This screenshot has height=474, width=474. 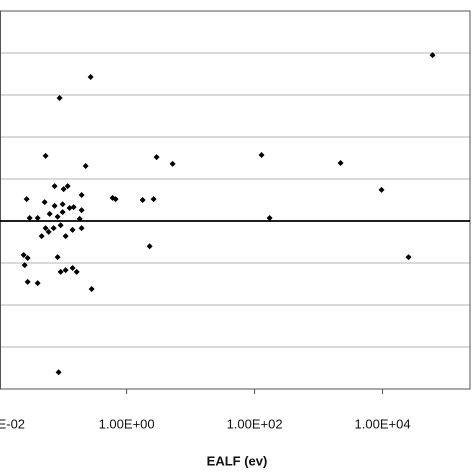 What do you see at coordinates (255, 423) in the screenshot?
I see `x-tick-label: 1.00E+02` at bounding box center [255, 423].